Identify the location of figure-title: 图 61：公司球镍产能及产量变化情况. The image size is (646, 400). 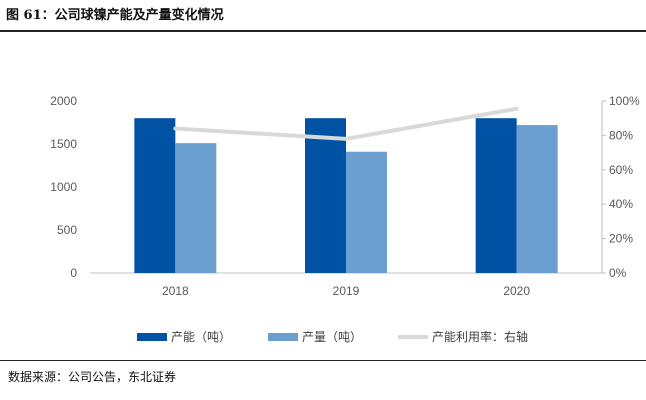
(115, 15).